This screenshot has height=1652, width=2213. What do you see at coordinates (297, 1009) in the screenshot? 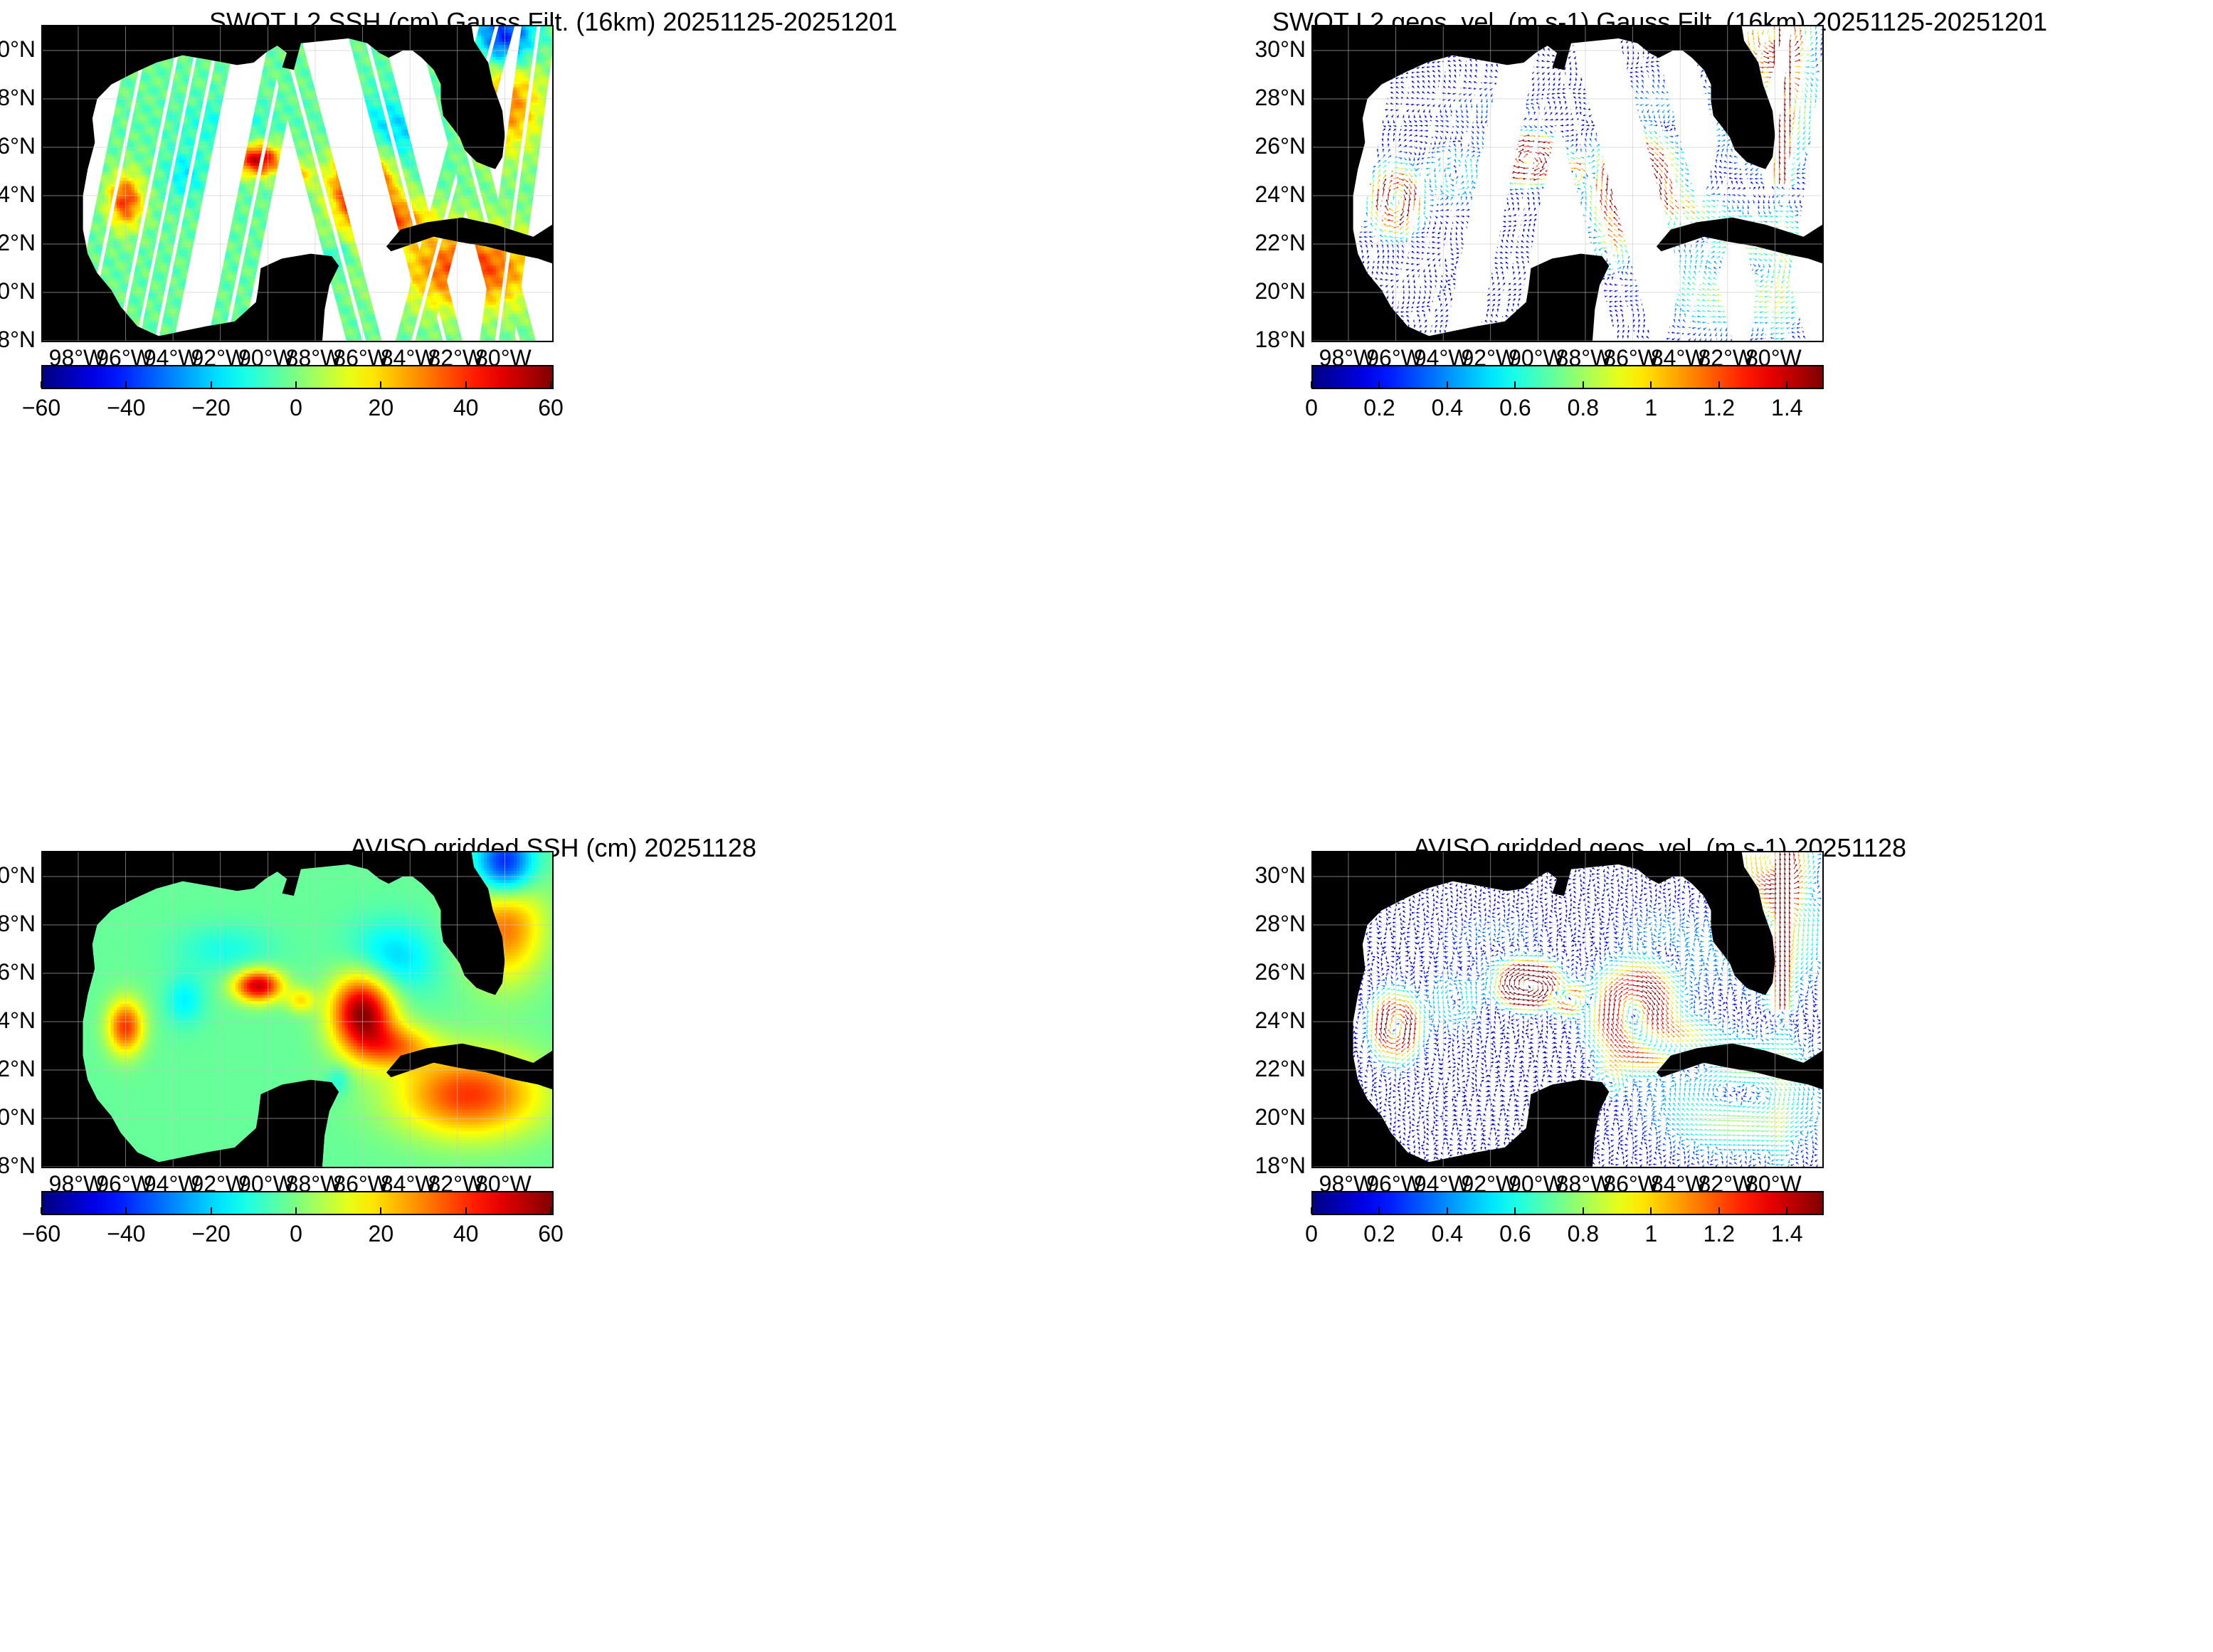
I see `map-aviso-ssh` at bounding box center [297, 1009].